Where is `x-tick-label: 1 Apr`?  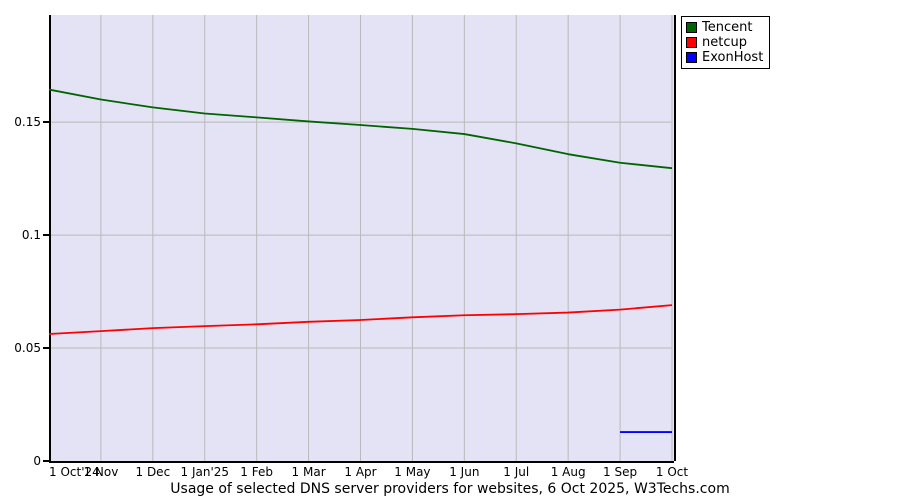
x-tick-label: 1 Apr is located at coordinates (360, 472).